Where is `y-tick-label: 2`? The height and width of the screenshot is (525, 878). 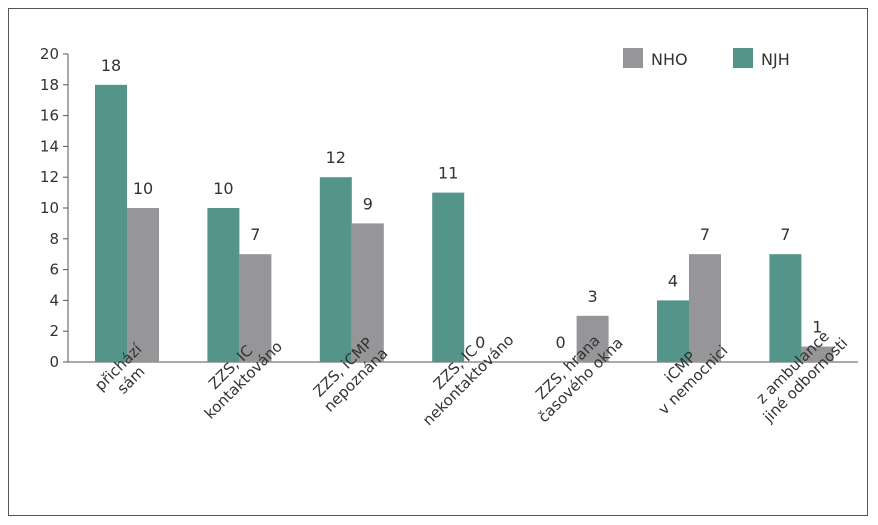 y-tick-label: 2 is located at coordinates (54, 331).